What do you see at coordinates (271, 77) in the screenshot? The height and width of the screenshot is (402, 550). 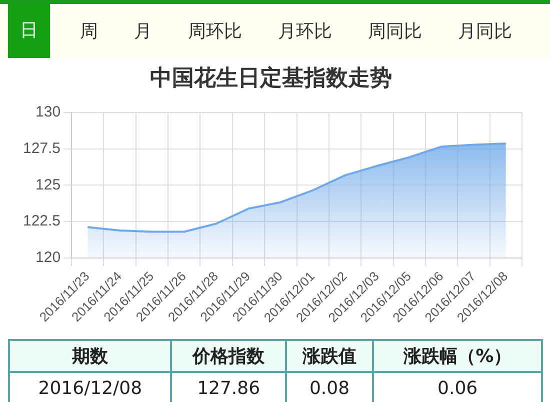 I see `chart-title: 中国花生日定基指数走势` at bounding box center [271, 77].